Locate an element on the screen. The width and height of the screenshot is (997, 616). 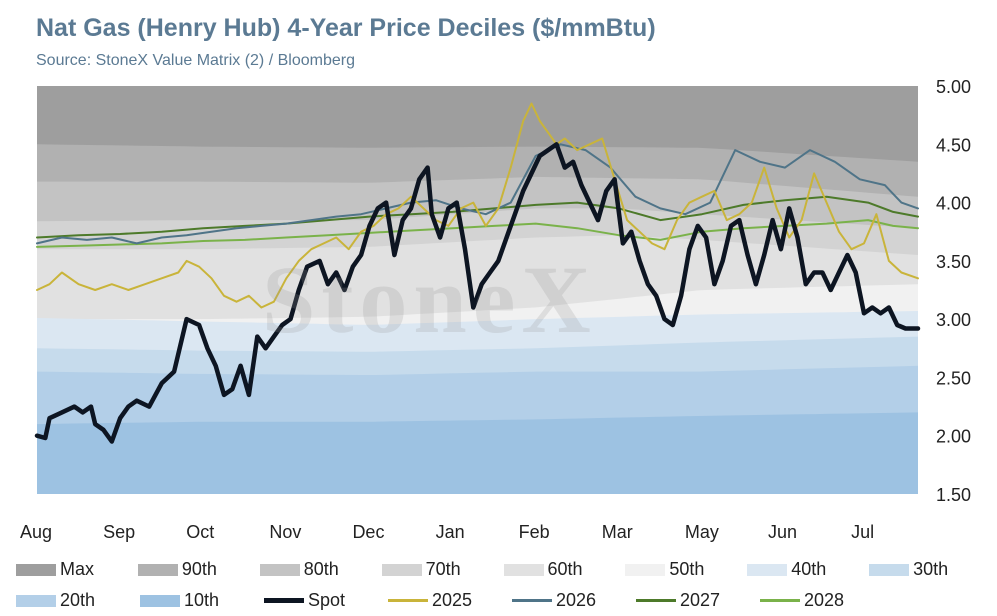
legend-swatch-Spot is located at coordinates (284, 600).